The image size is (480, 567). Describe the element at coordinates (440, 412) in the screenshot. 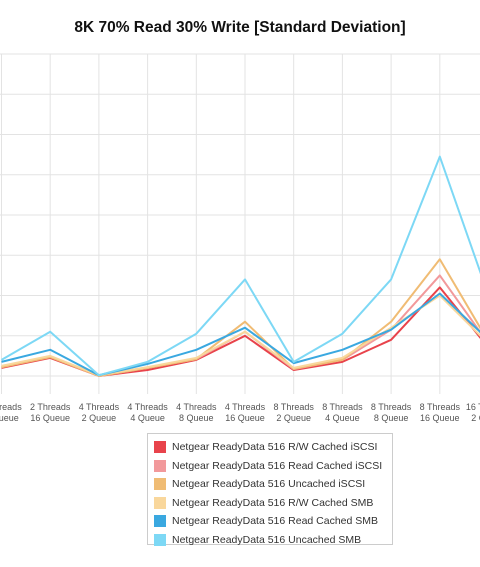

I see `x-tick-label: 8 Threads 16 Queue` at that location.